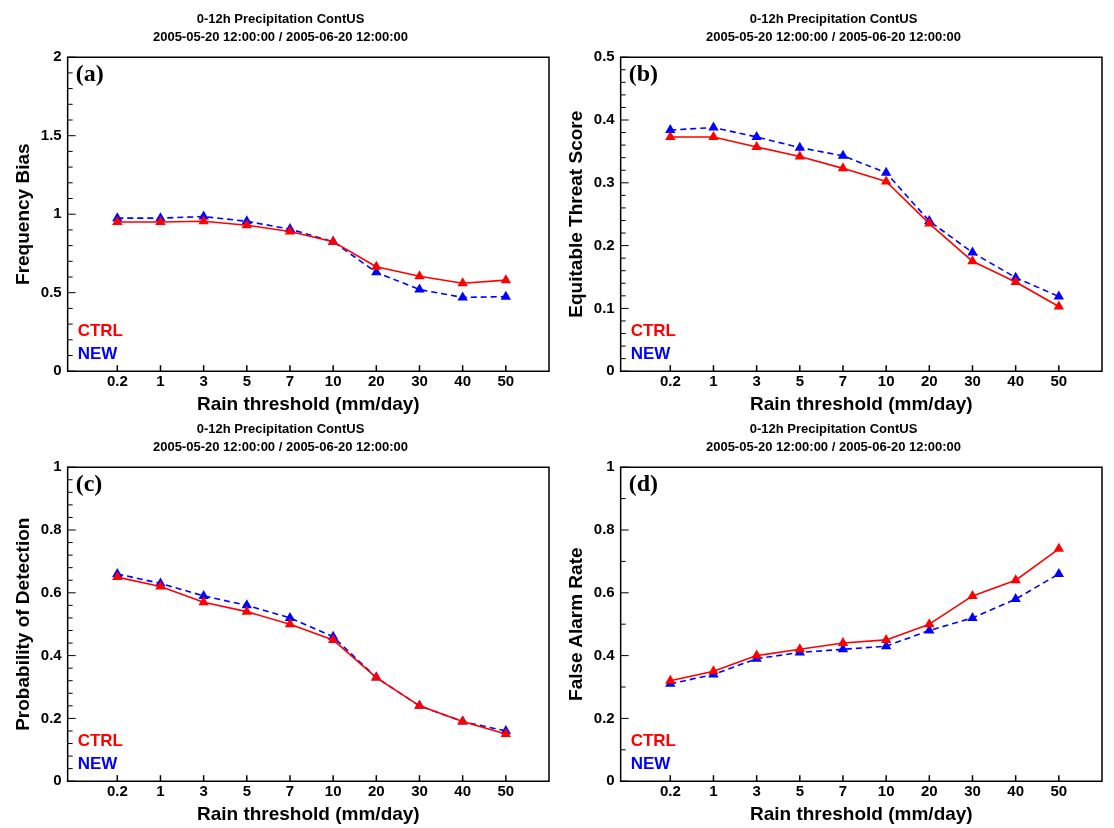  Describe the element at coordinates (604, 307) in the screenshot. I see `y-tick-label: 0.1` at that location.